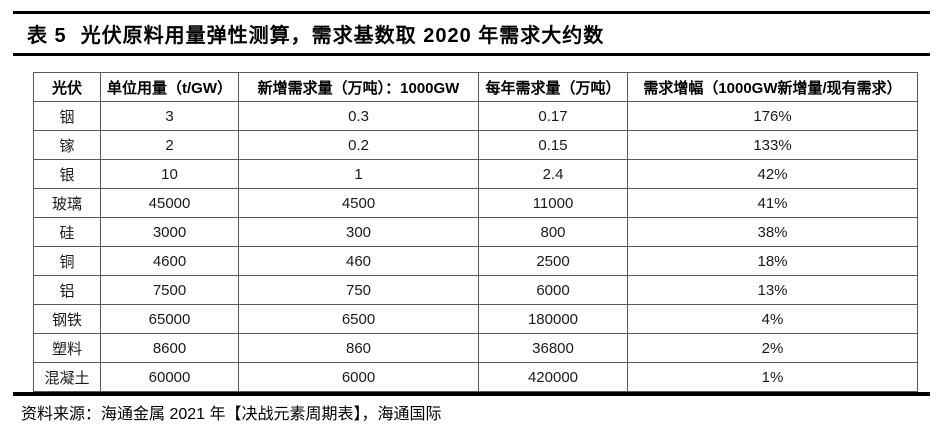 The width and height of the screenshot is (952, 425). What do you see at coordinates (169, 116) in the screenshot?
I see `value-cell: 3` at bounding box center [169, 116].